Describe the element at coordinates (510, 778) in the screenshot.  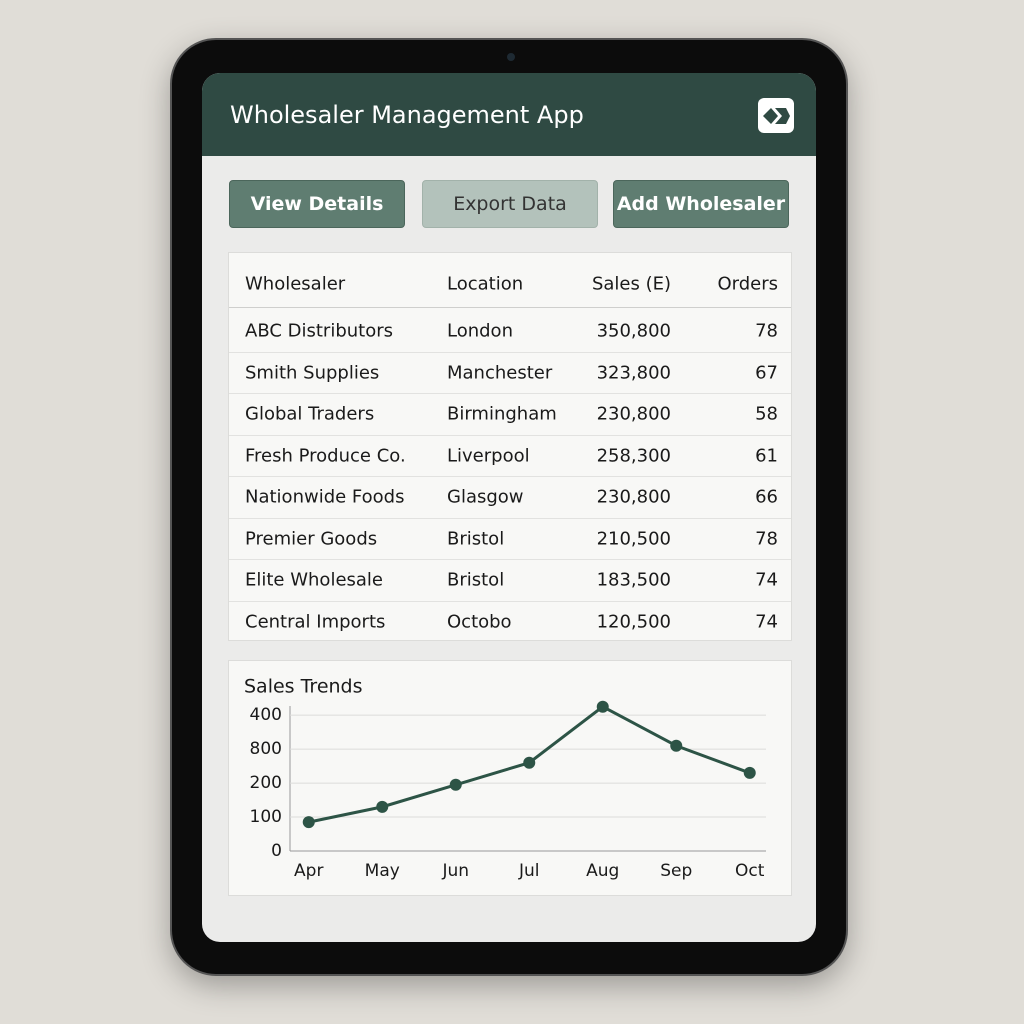
I see `chart-card` at that location.